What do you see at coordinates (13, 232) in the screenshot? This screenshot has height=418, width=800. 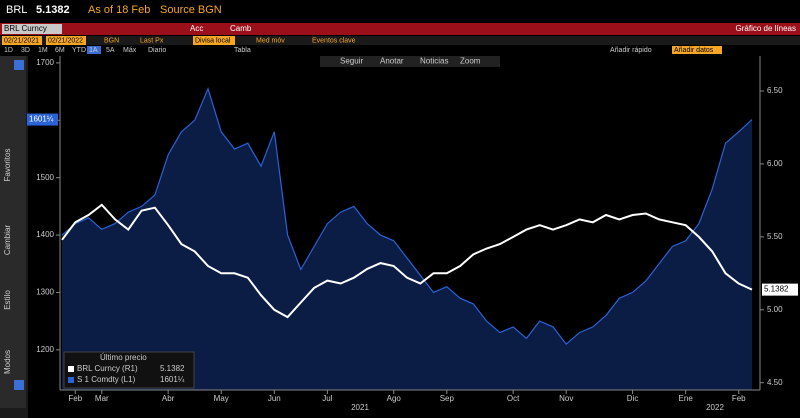 I see `tool-strip` at bounding box center [13, 232].